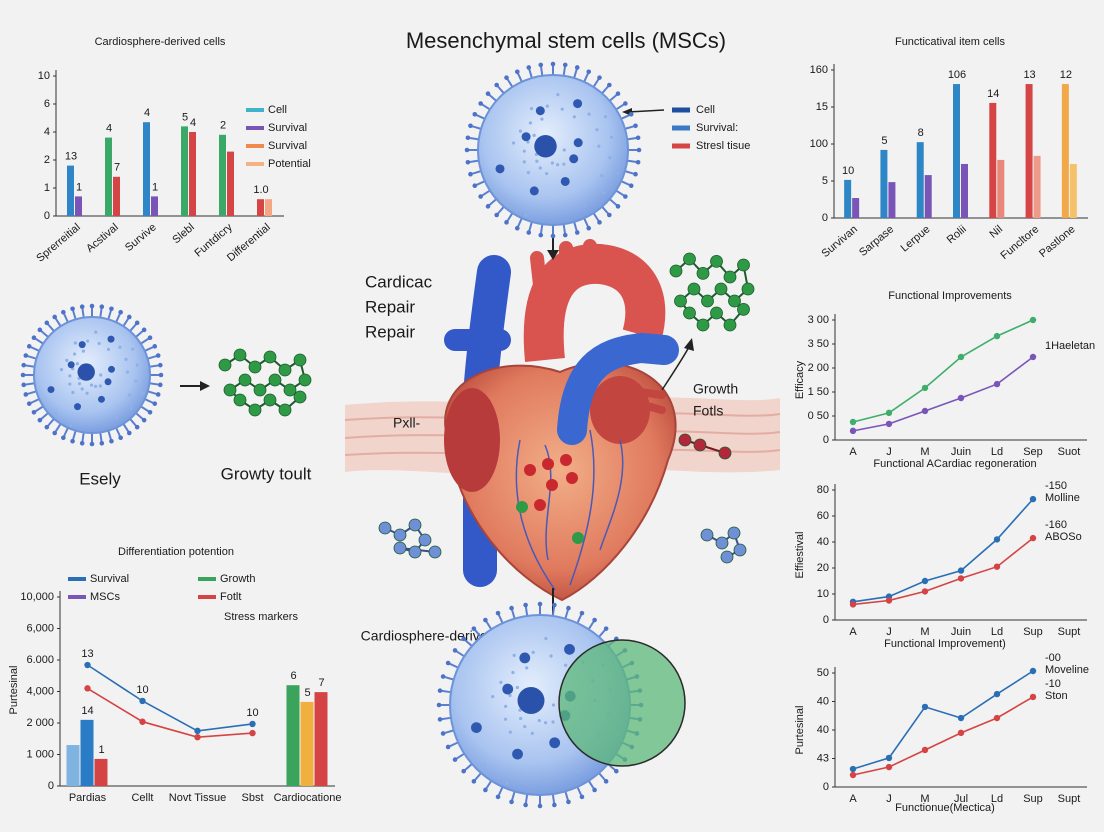 The width and height of the screenshot is (1104, 832). I want to click on nucleus, so click(531, 700).